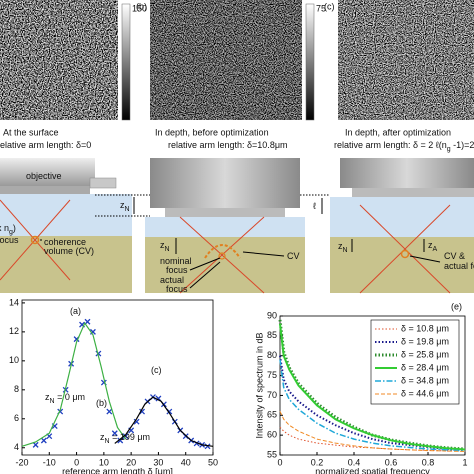 Image resolution: width=474 pixels, height=474 pixels. What do you see at coordinates (435, 249) in the screenshot?
I see `schematic-label-sub: A` at bounding box center [435, 249].